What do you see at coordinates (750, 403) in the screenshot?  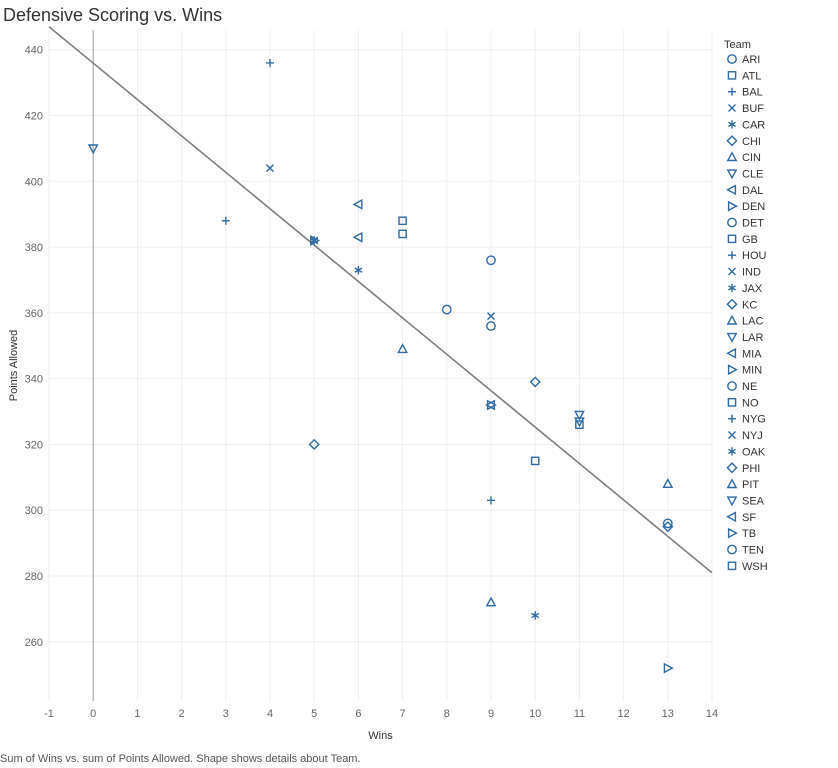 I see `legend-label: NO` at bounding box center [750, 403].